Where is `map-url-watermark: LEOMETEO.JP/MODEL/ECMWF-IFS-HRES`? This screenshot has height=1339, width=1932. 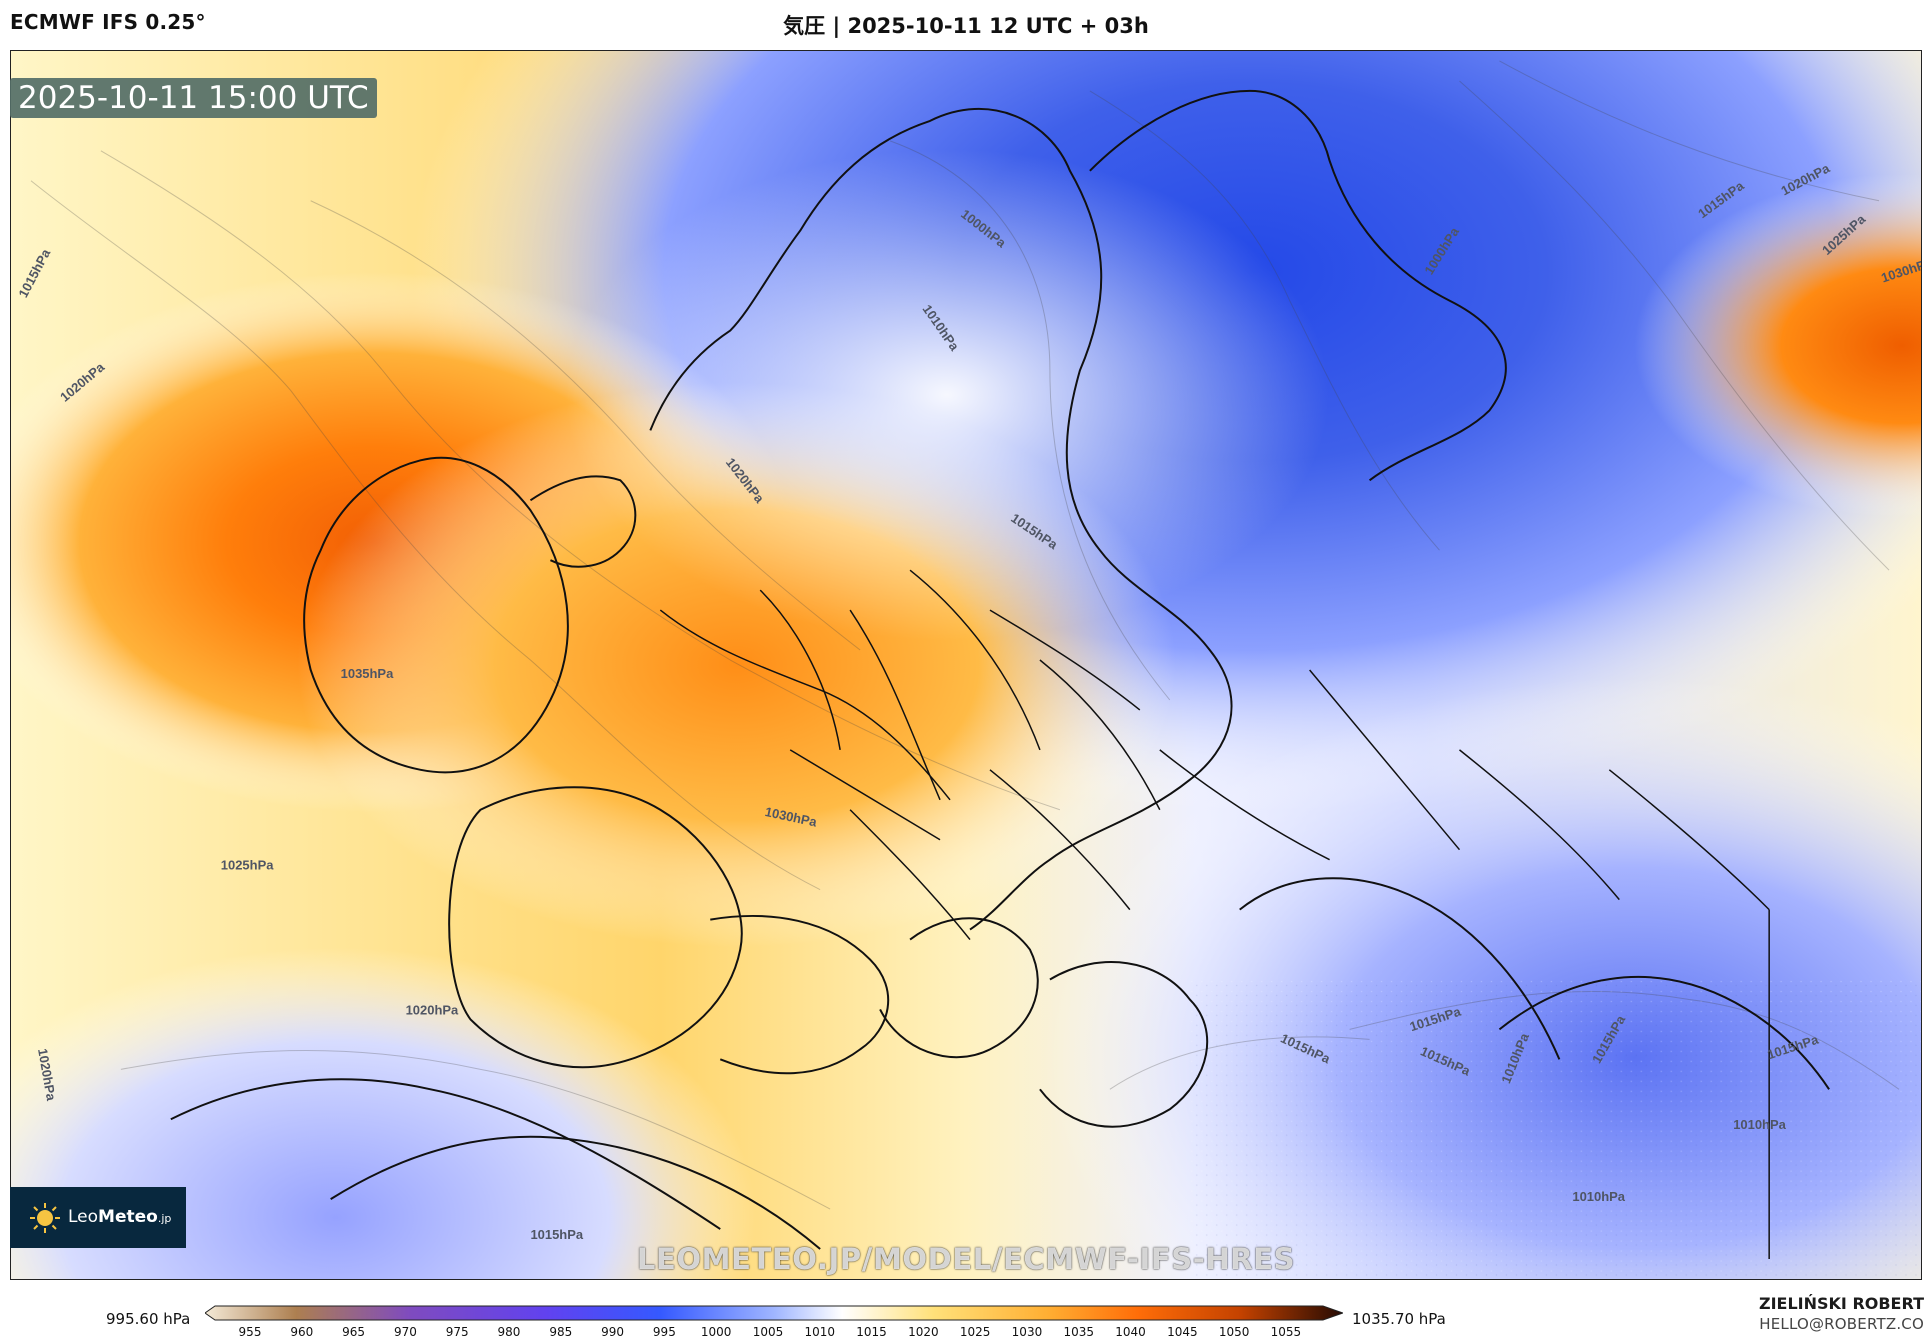
map-url-watermark: LEOMETEO.JP/MODEL/ECMWF-IFS-HRES is located at coordinates (966, 1259).